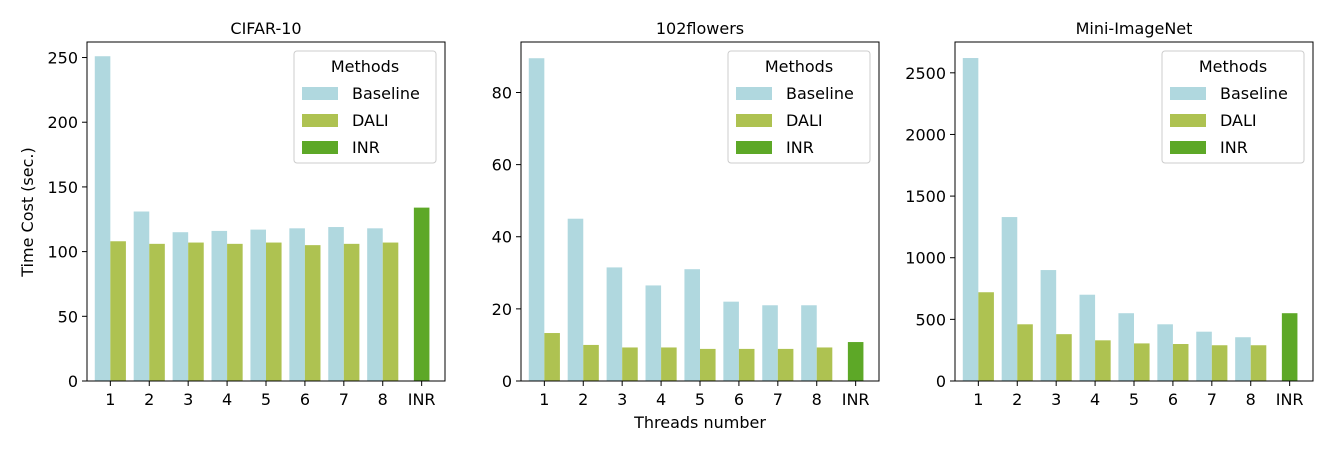 Image resolution: width=1333 pixels, height=451 pixels. Describe the element at coordinates (68, 316) in the screenshot. I see `y-tick-label-50: 50` at that location.